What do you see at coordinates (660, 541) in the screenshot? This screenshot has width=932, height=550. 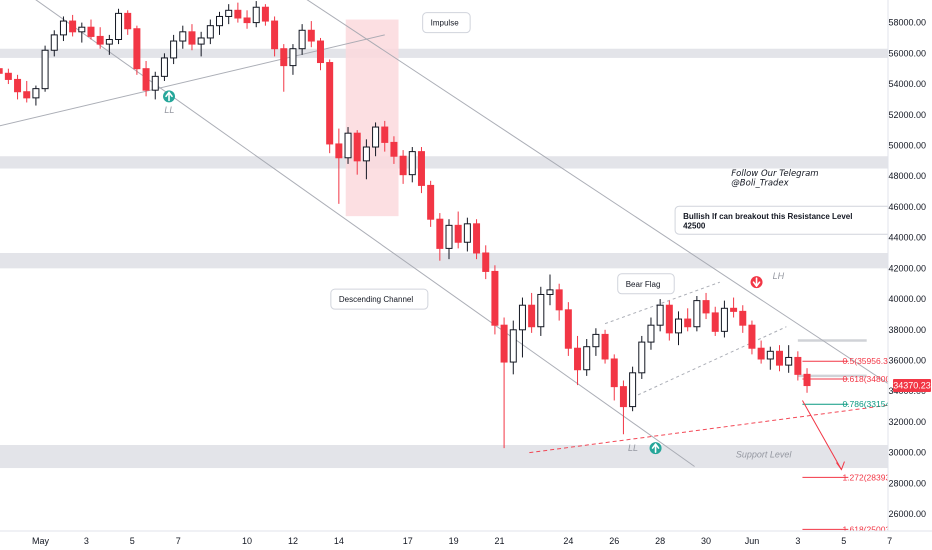 I see `time-tick-label: 28` at bounding box center [660, 541].